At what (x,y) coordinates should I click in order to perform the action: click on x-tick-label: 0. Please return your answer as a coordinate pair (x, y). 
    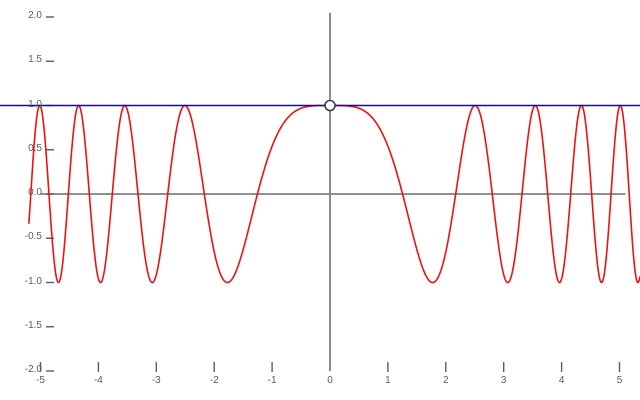
    Looking at the image, I should click on (330, 380).